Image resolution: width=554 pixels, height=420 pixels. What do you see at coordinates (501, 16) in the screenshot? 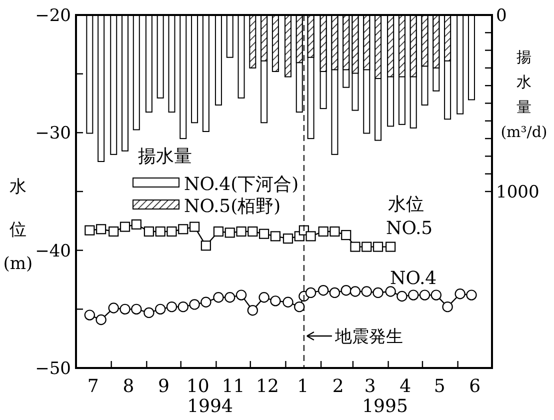
I see `y2-tick-label: 0` at bounding box center [501, 16].